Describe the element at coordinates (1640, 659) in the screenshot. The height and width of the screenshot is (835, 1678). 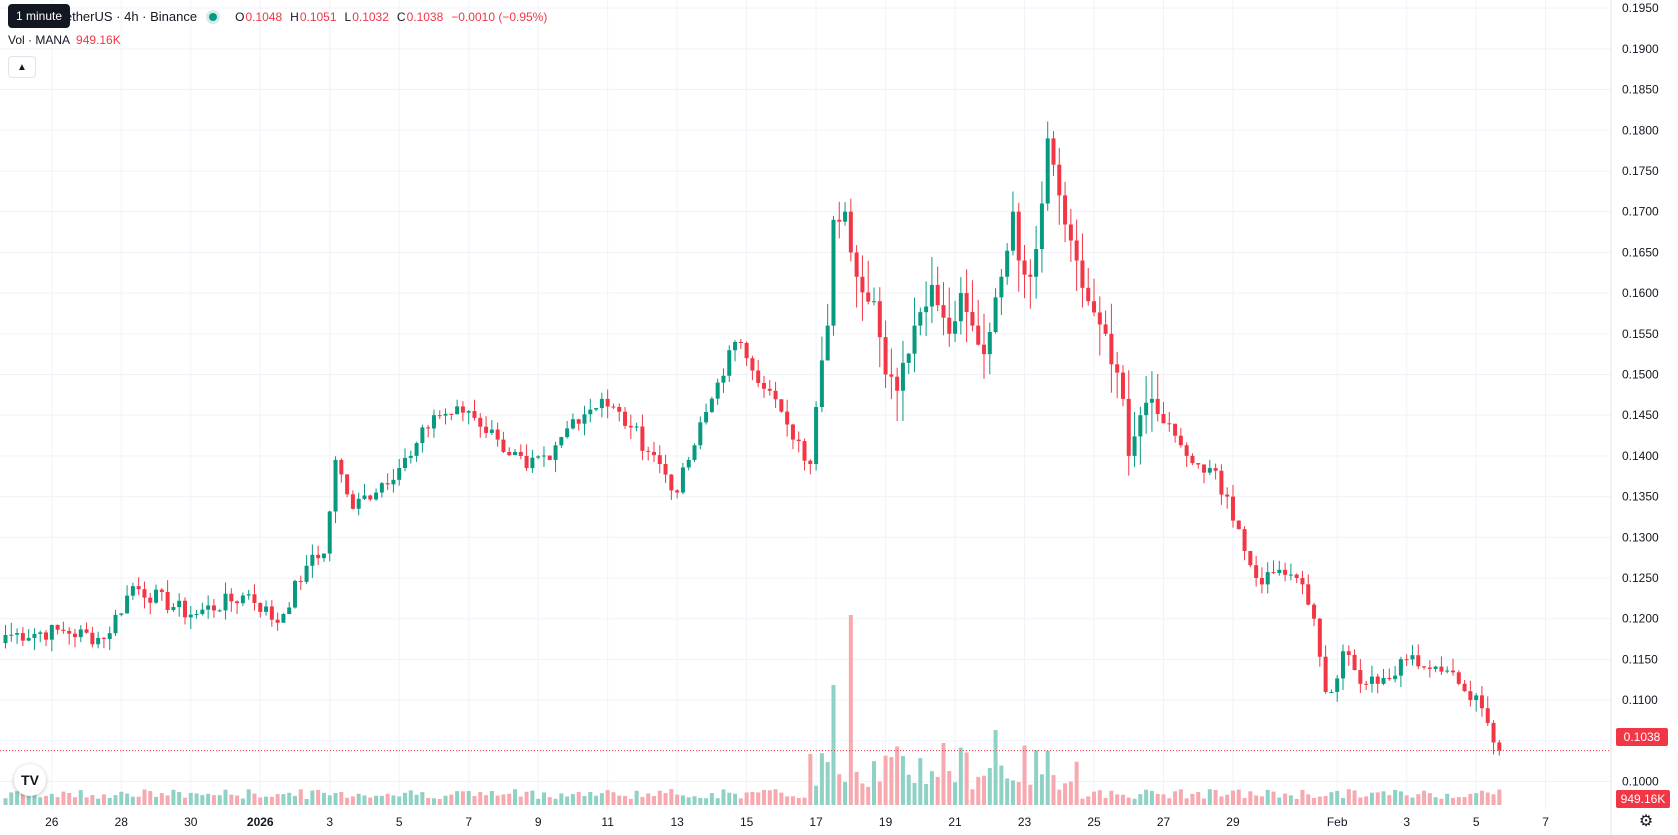
I see `price-tick-label: 0.1150` at that location.